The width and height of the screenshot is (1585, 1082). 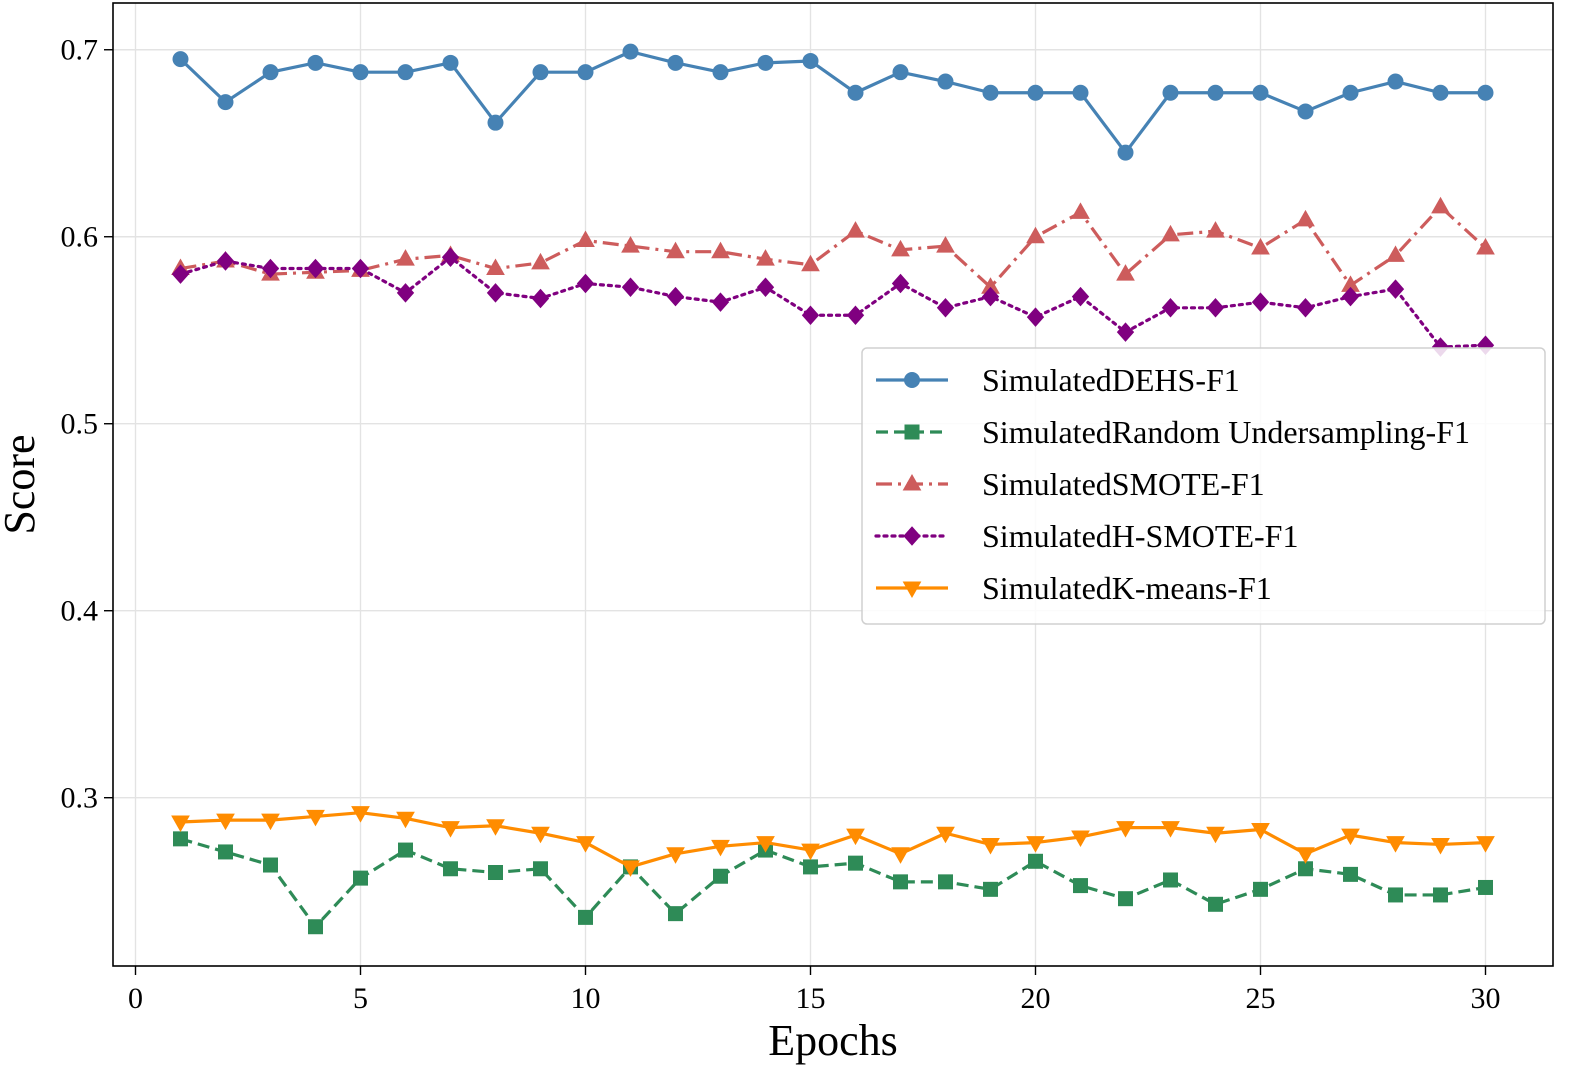 I want to click on y-tick-label: 0.4, so click(x=80, y=611).